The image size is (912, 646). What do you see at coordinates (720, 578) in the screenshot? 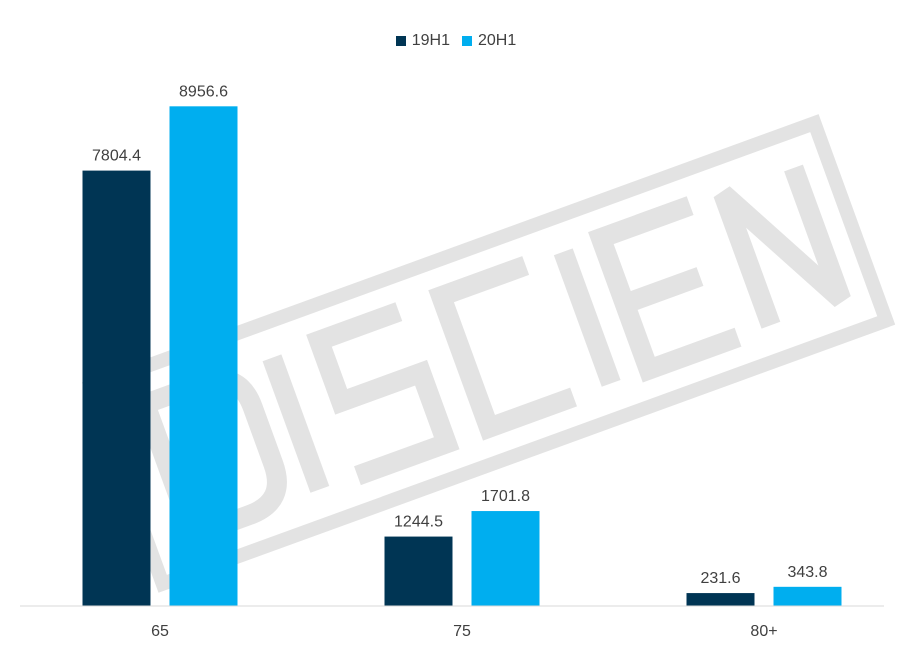
I see `value-label-19h1-80plus: 231.6` at bounding box center [720, 578].